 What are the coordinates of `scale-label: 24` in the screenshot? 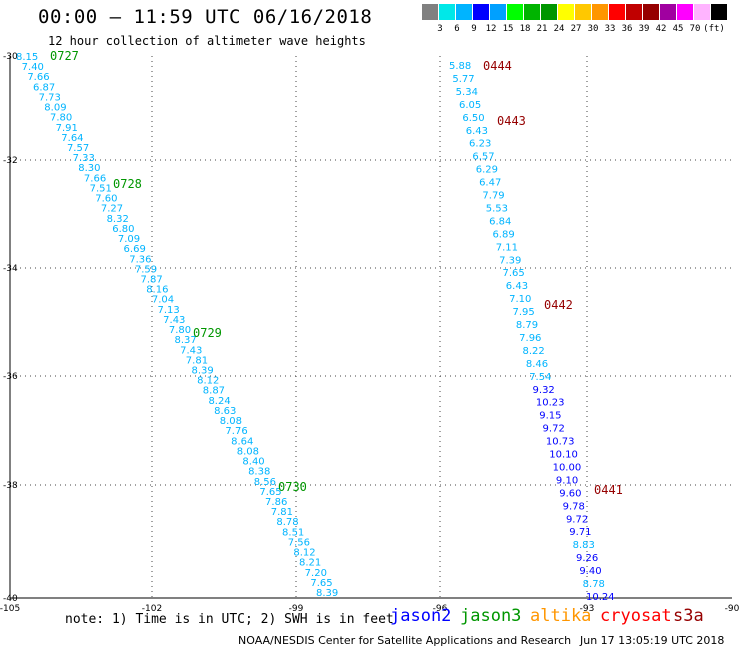 It's located at (559, 29).